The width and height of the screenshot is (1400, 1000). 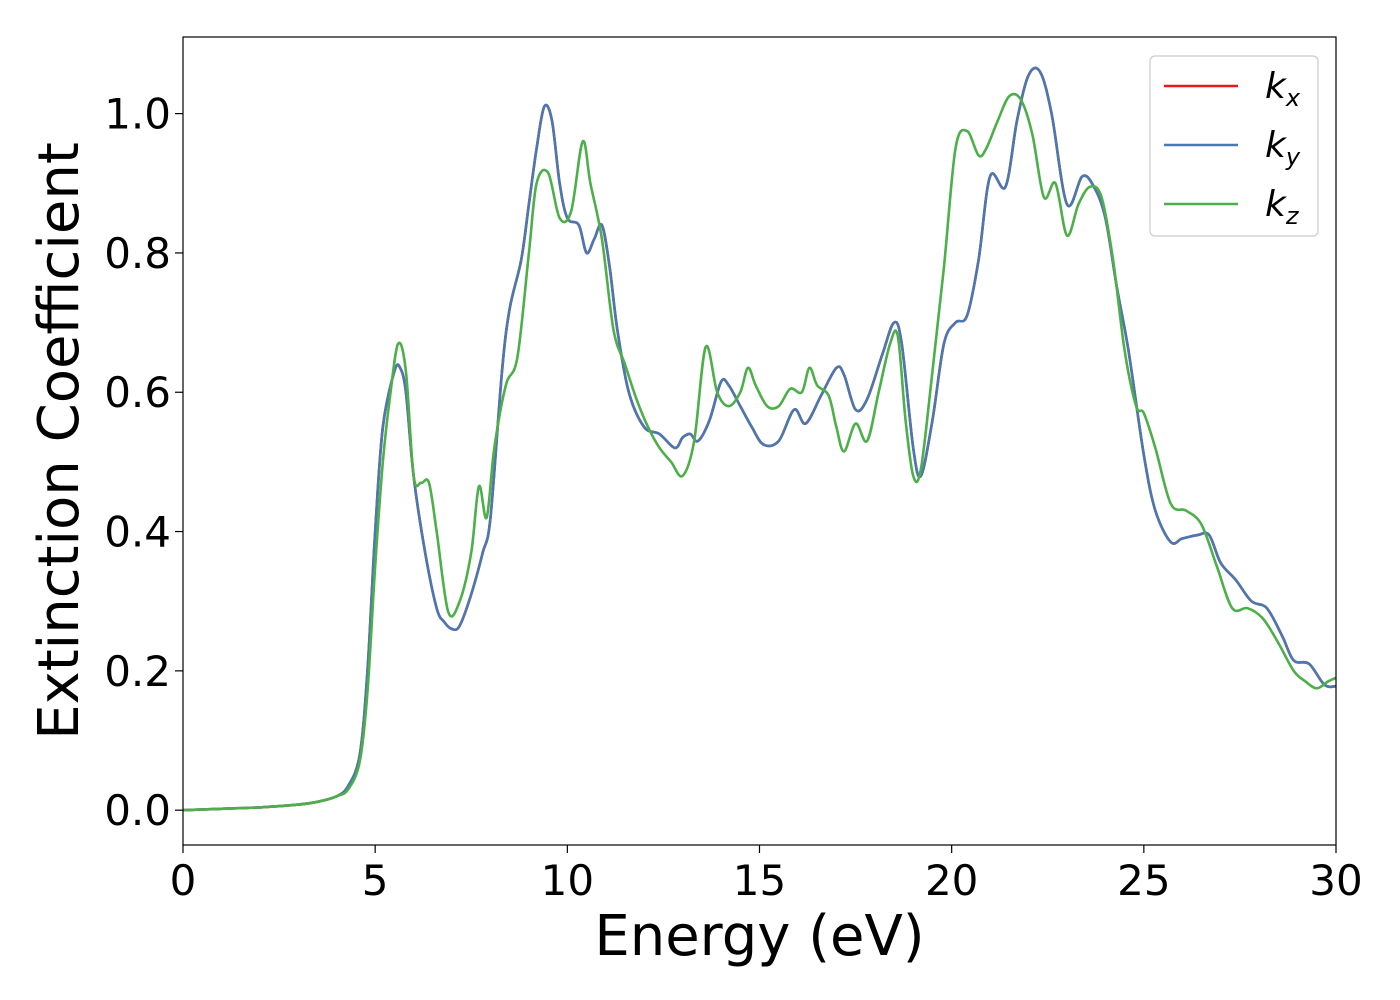 What do you see at coordinates (759, 880) in the screenshot?
I see `x-tick-label: 15` at bounding box center [759, 880].